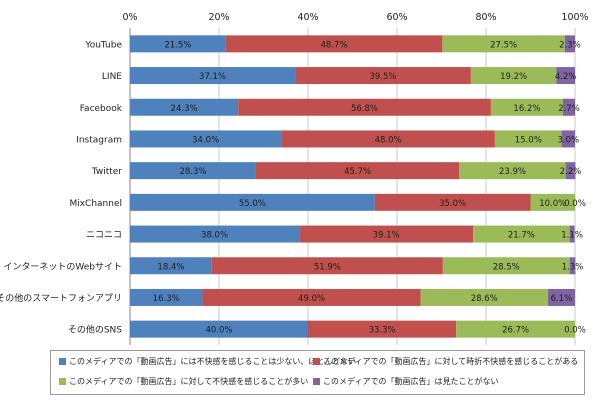 Image resolution: width=600 pixels, height=403 pixels. I want to click on x-tick-label: 80%, so click(485, 17).